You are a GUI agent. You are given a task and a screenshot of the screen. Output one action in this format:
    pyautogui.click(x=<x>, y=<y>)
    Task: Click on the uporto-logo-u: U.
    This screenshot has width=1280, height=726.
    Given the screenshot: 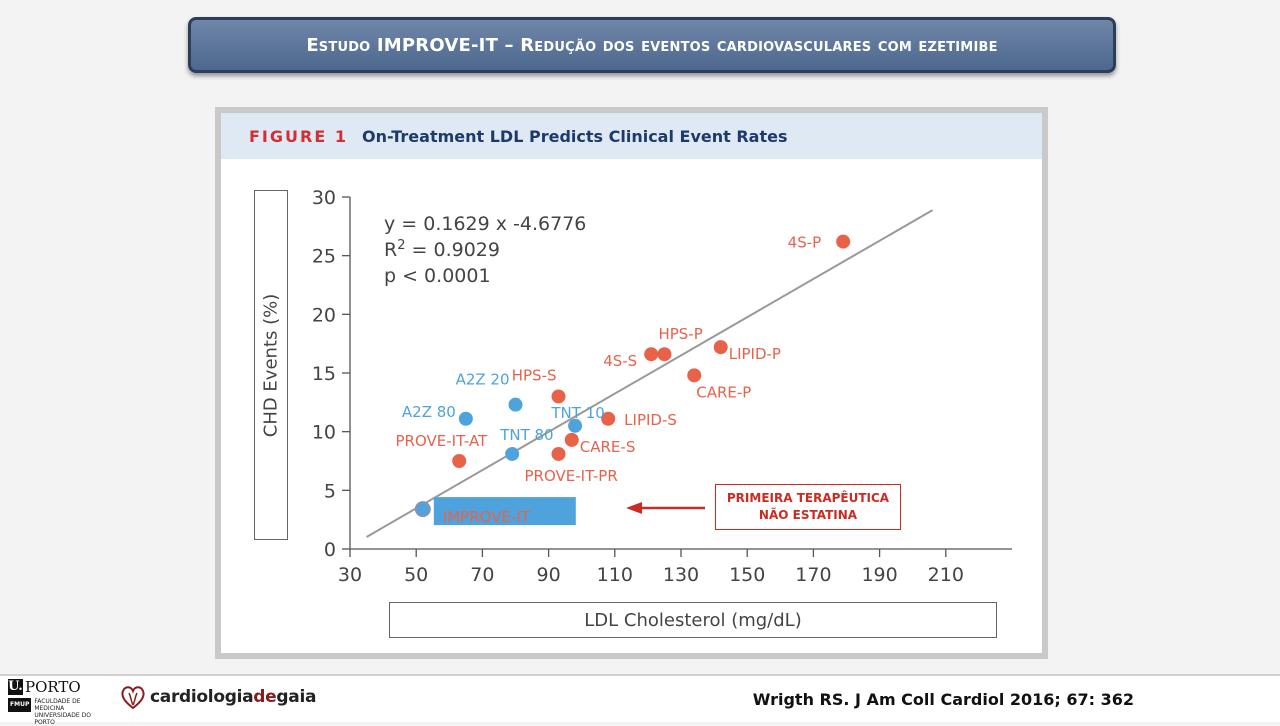 What is the action you would take?
    pyautogui.click(x=15, y=687)
    